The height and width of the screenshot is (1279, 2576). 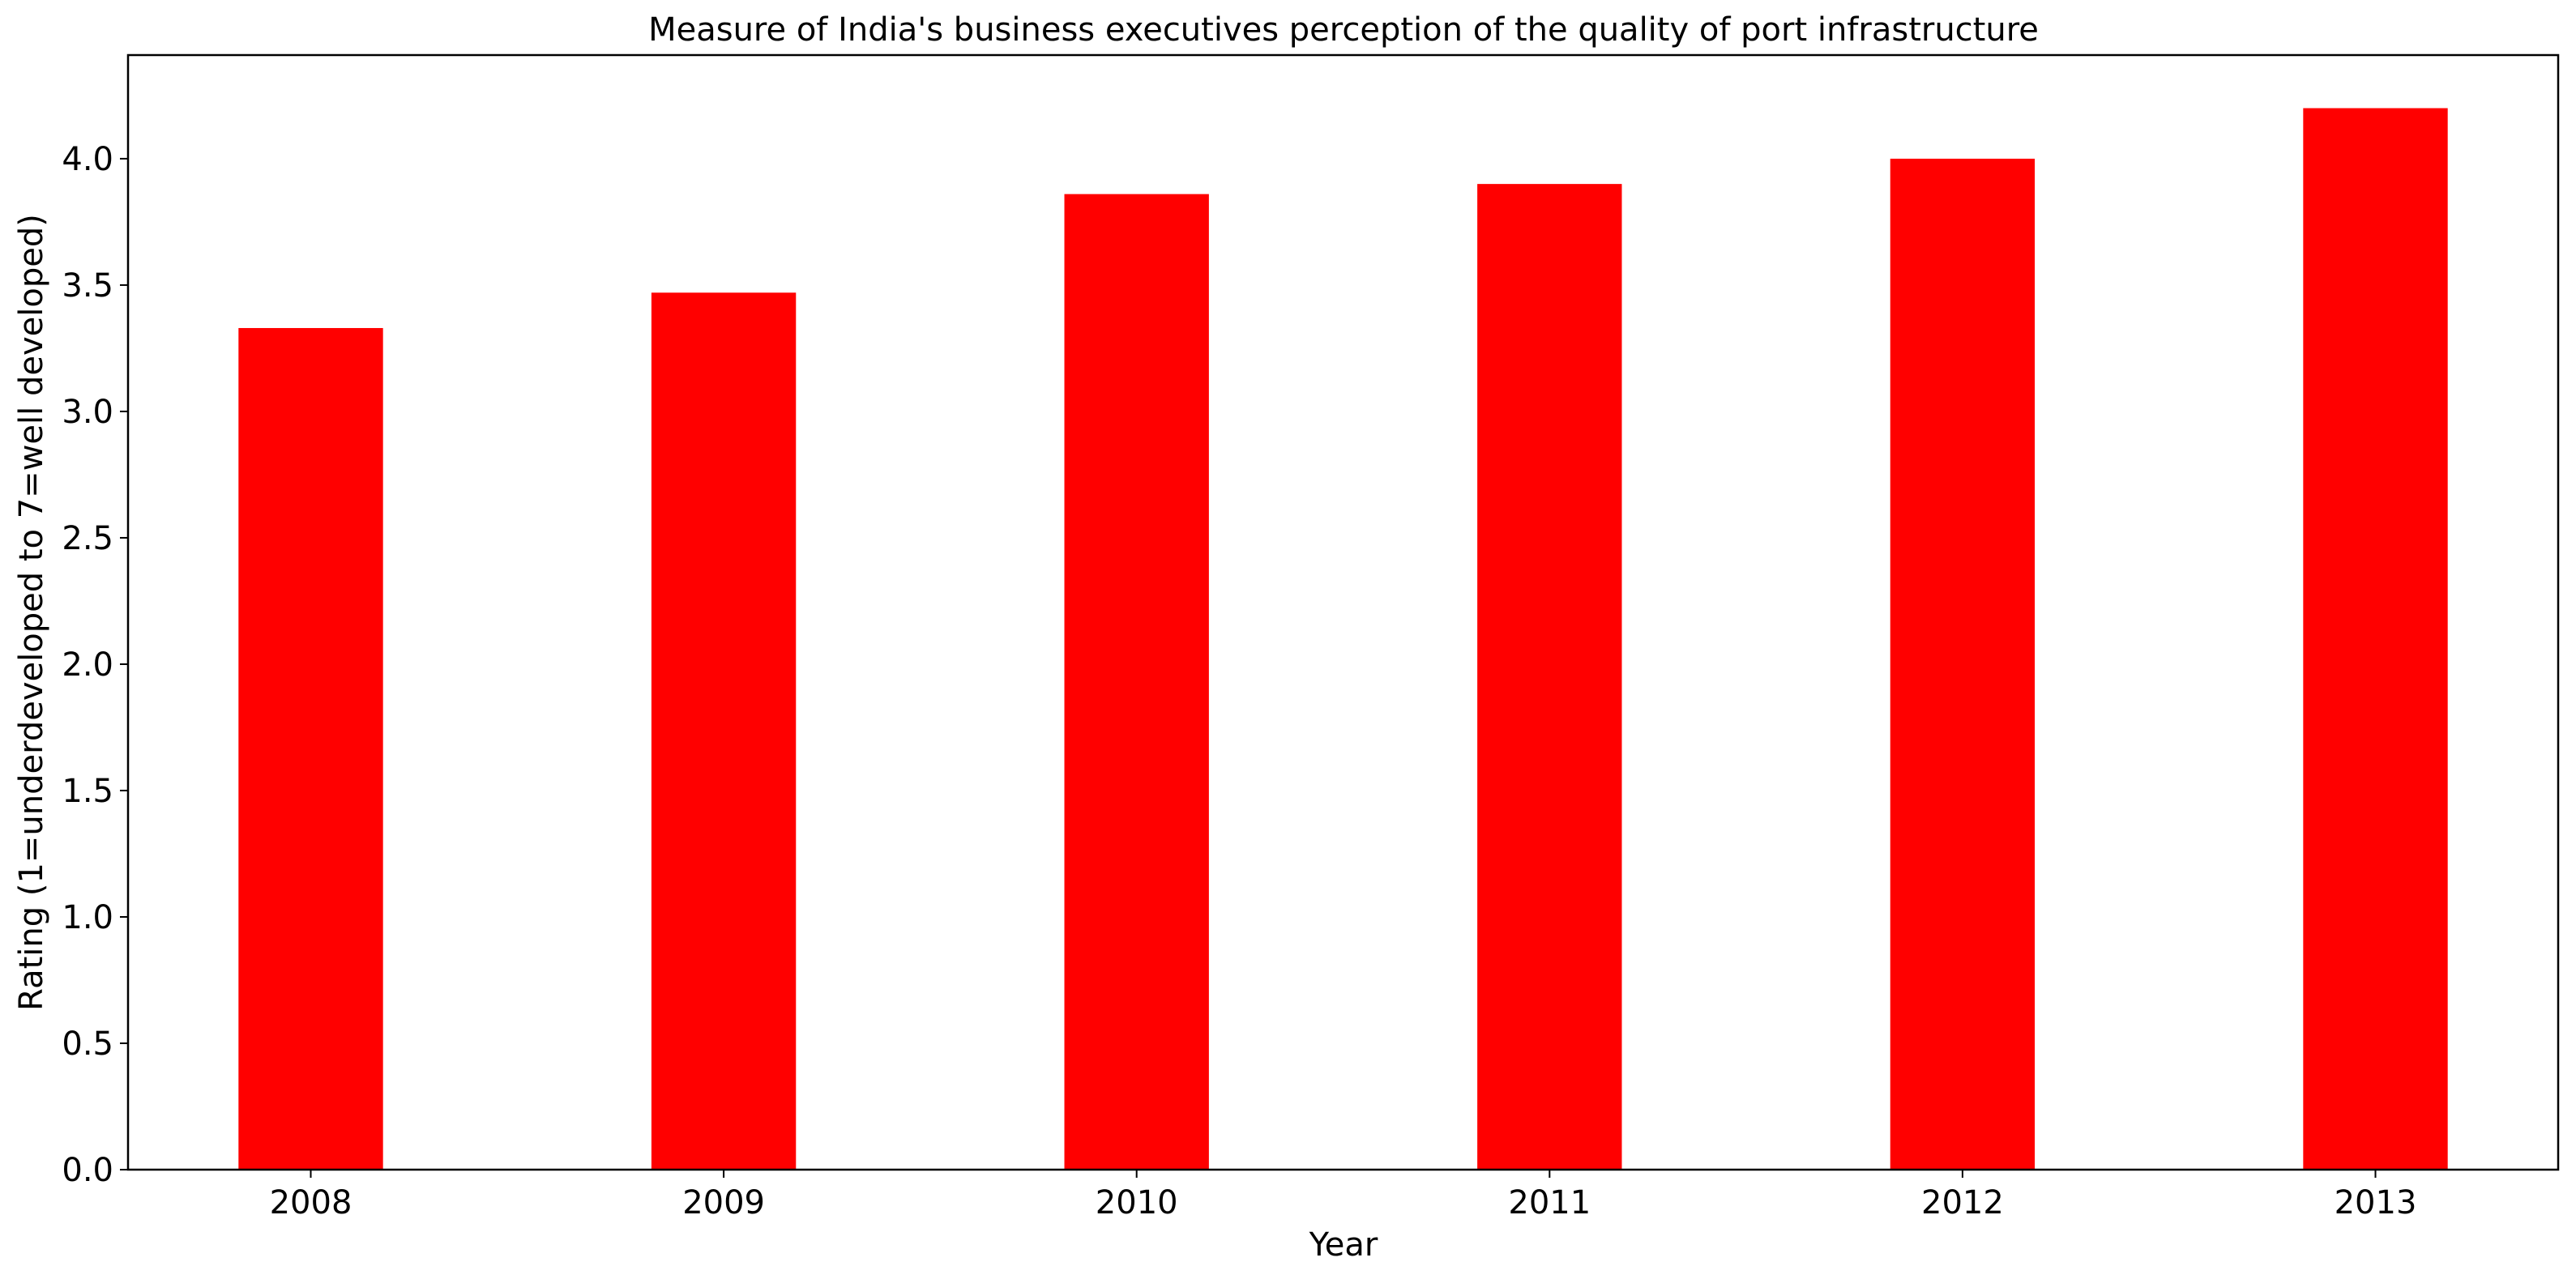 I want to click on bar-2010, so click(x=1136, y=682).